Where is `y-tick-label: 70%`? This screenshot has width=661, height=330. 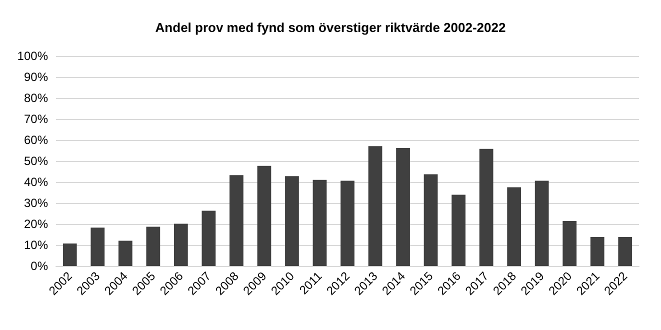 y-tick-label: 70% is located at coordinates (36, 119).